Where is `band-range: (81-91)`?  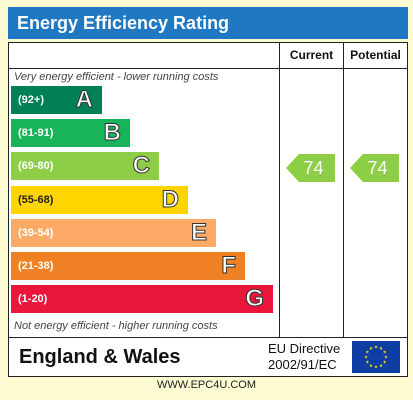 band-range: (81-91) is located at coordinates (36, 133).